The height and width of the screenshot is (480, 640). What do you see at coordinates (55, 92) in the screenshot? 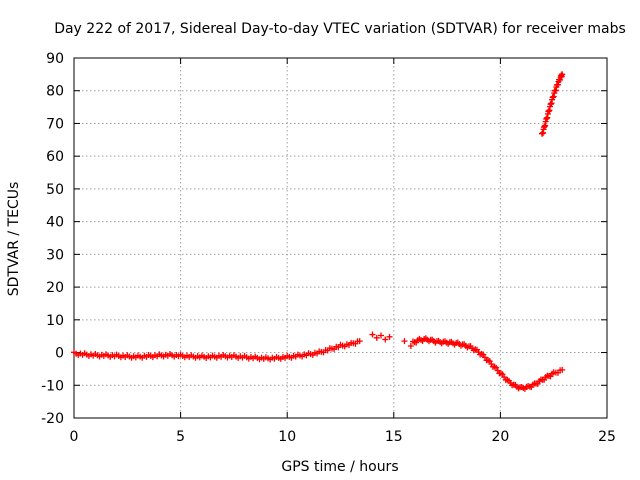
I see `y-tick-label: 80` at bounding box center [55, 92].